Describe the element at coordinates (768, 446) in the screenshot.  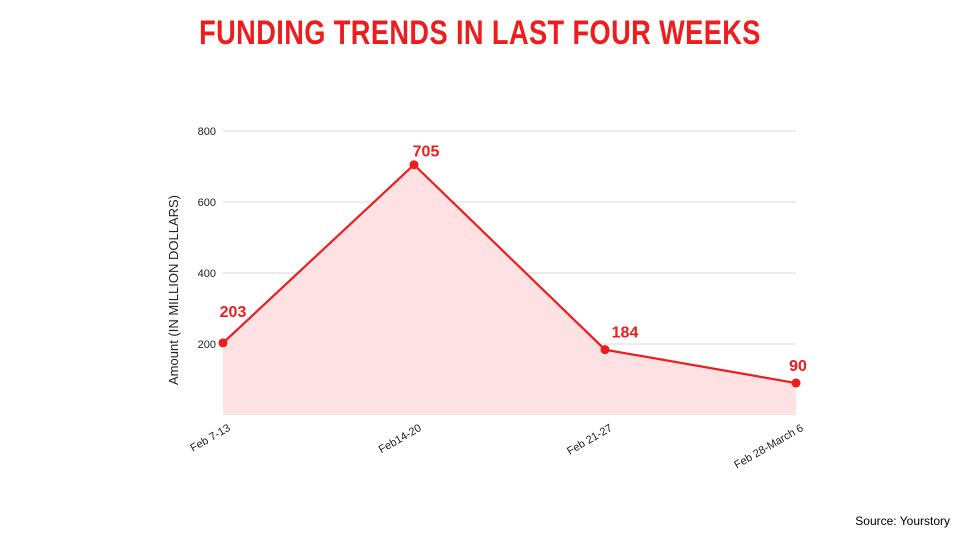
I see `x-tick-label: Feb 28-March 6` at that location.